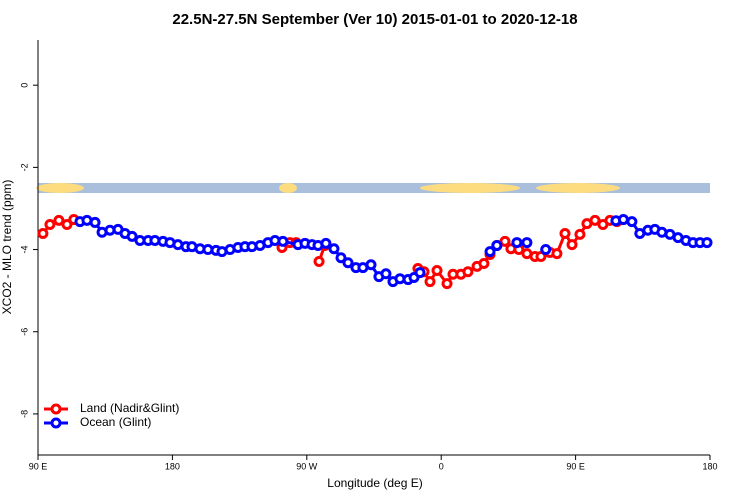 The height and width of the screenshot is (500, 750). What do you see at coordinates (24, 250) in the screenshot?
I see `y-tick-label: -4` at bounding box center [24, 250].